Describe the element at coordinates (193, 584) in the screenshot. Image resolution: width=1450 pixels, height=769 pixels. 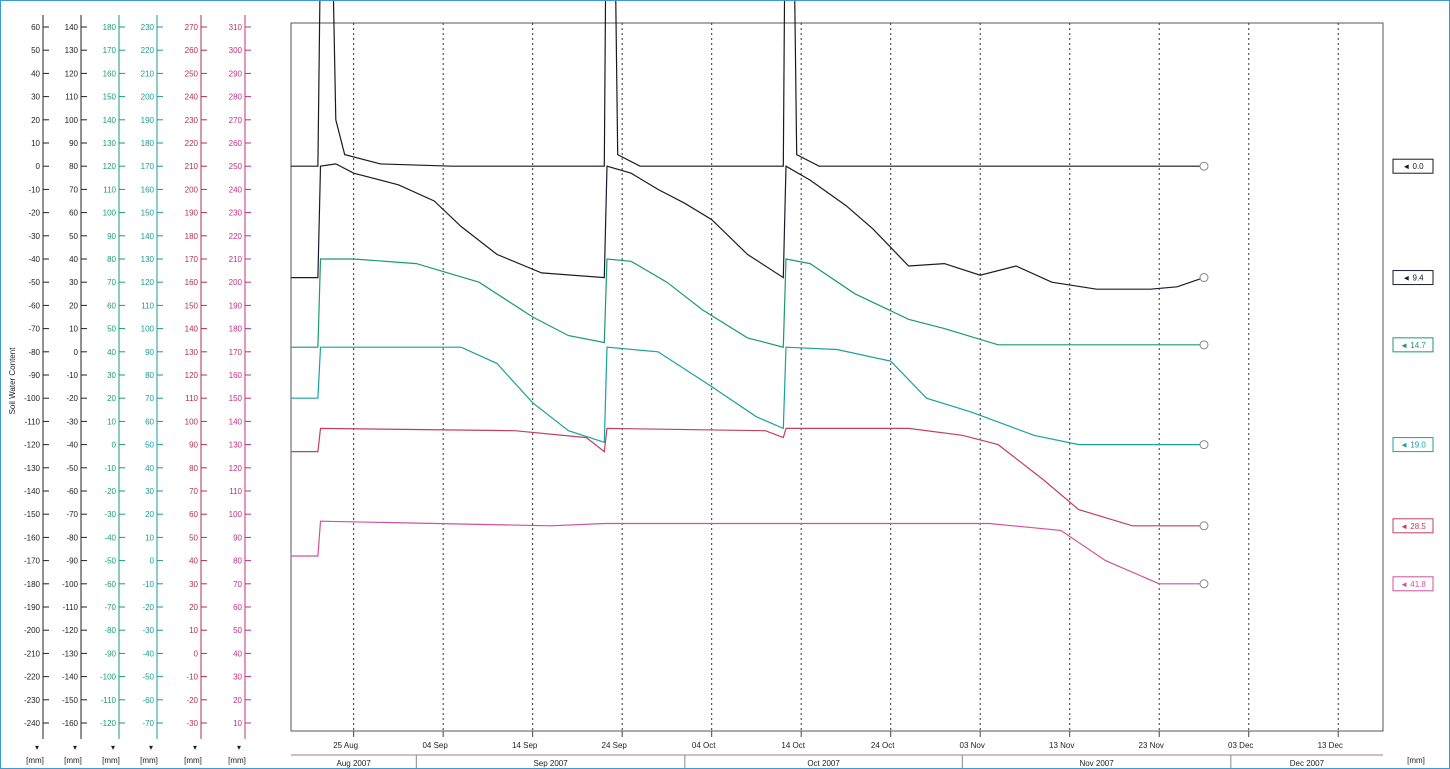
I see `y-tick-label: 30` at that location.